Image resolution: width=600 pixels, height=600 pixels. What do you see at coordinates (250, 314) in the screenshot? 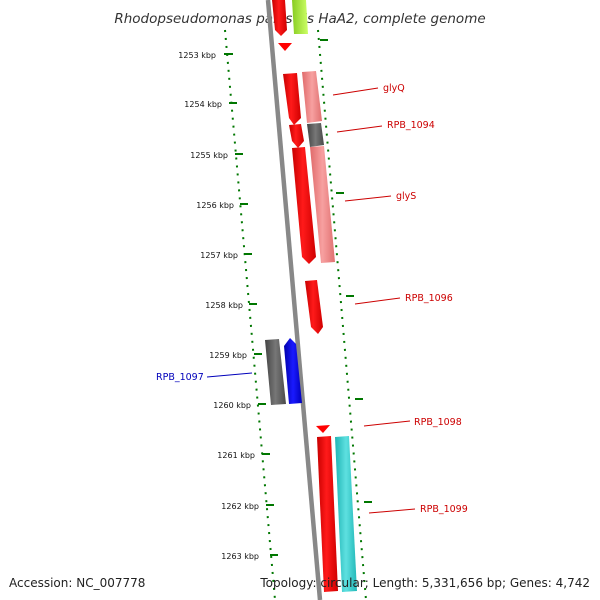
I see `ruler-left-dotted` at bounding box center [250, 314].